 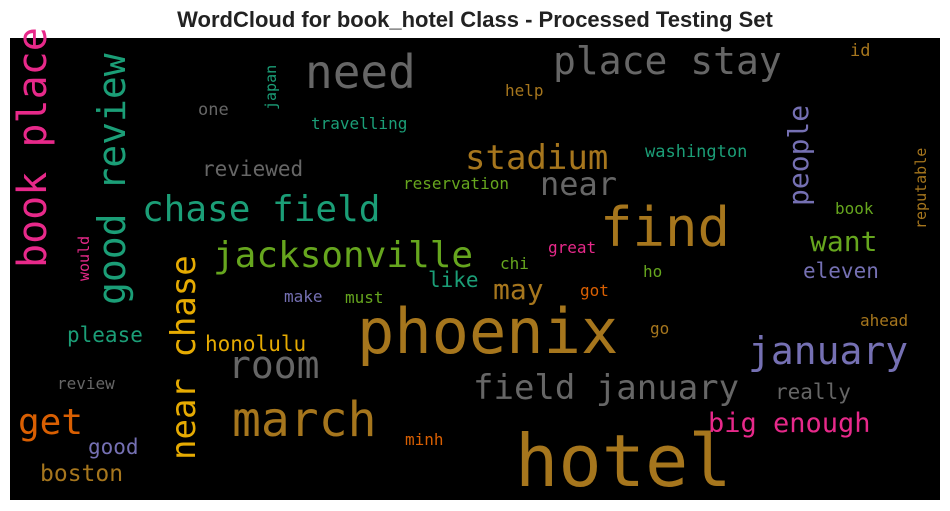 I want to click on word: would, so click(x=84, y=258).